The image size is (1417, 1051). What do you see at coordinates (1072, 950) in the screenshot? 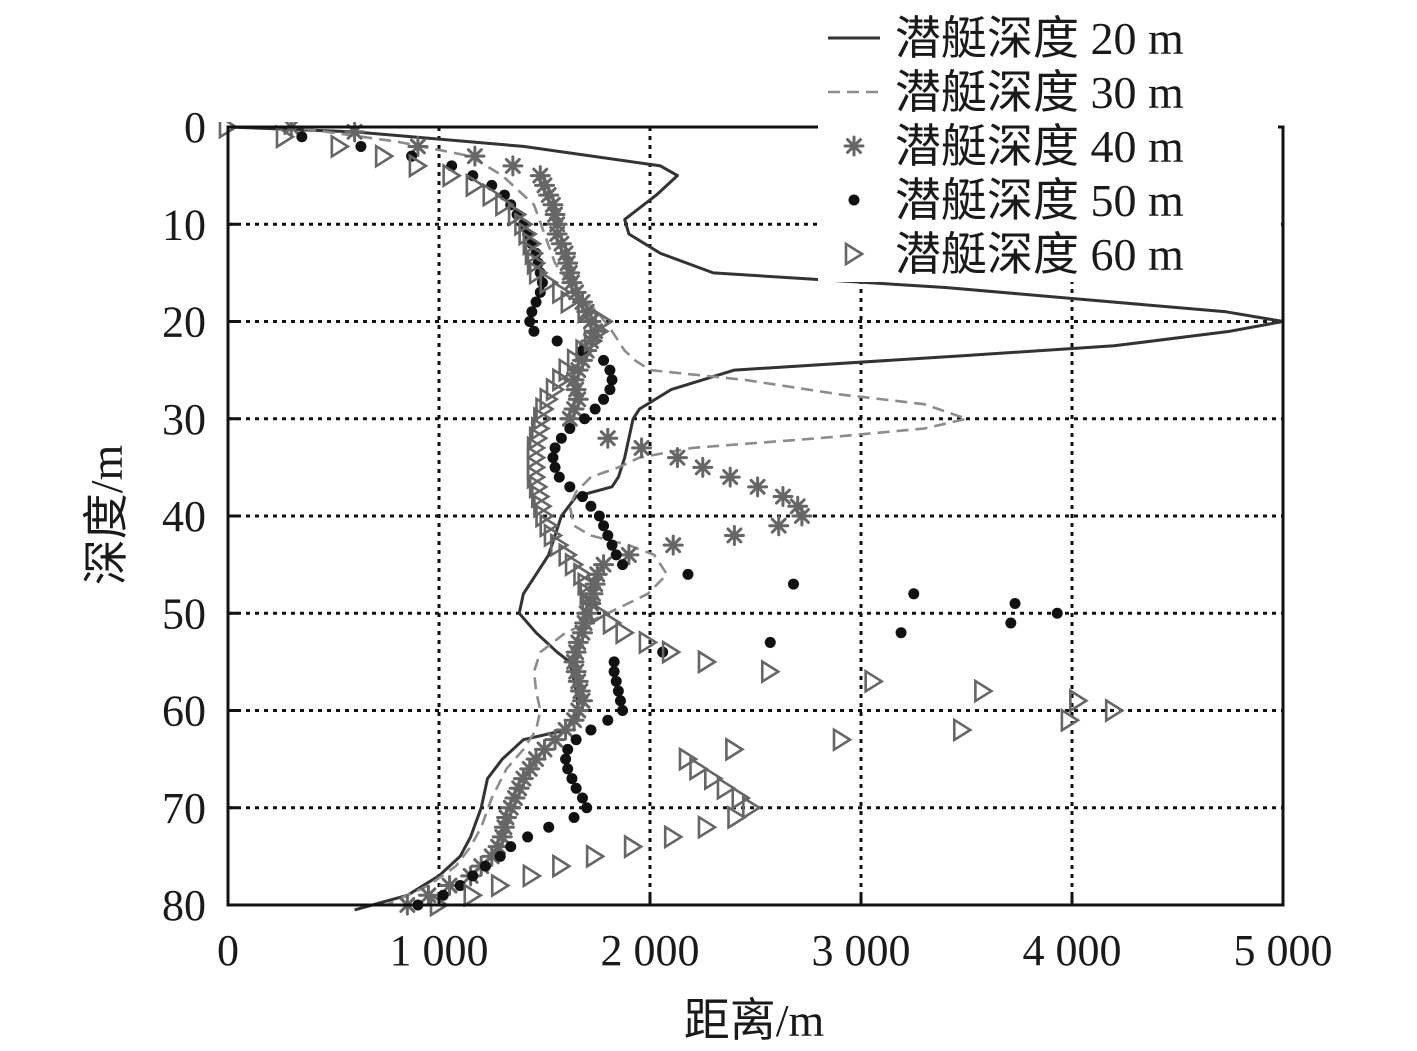
I see `x-tick-label: 4 000` at bounding box center [1072, 950].